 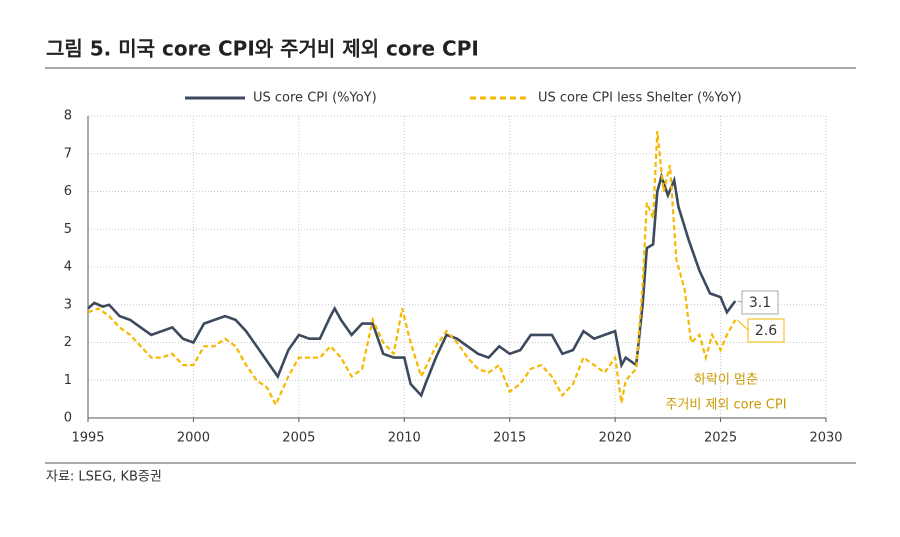 What do you see at coordinates (68, 116) in the screenshot?
I see `y-tick-label: 8` at bounding box center [68, 116].